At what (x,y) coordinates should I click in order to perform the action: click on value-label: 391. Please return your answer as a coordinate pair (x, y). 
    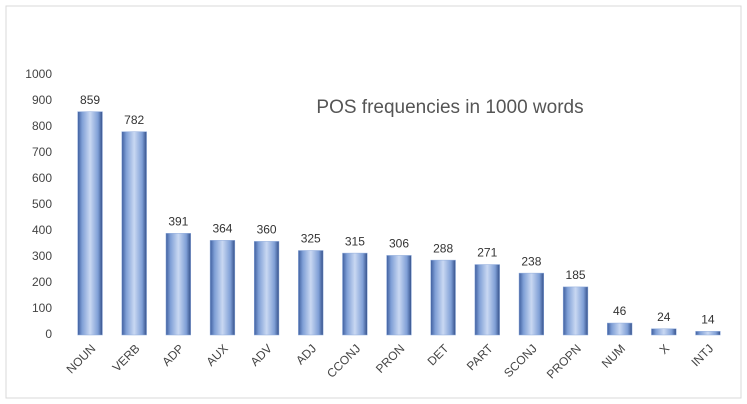
    Looking at the image, I should click on (178, 222).